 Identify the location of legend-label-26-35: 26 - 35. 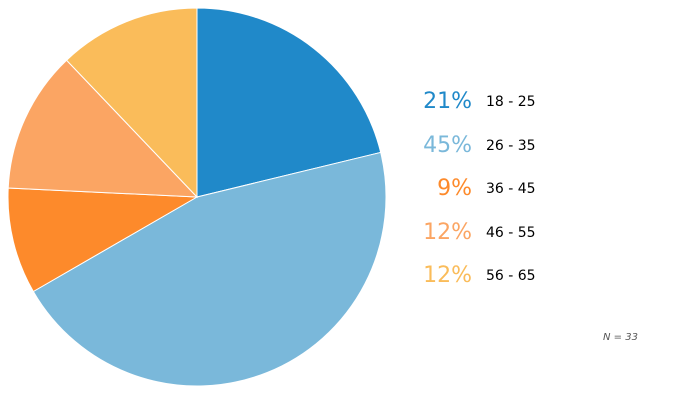
(511, 145).